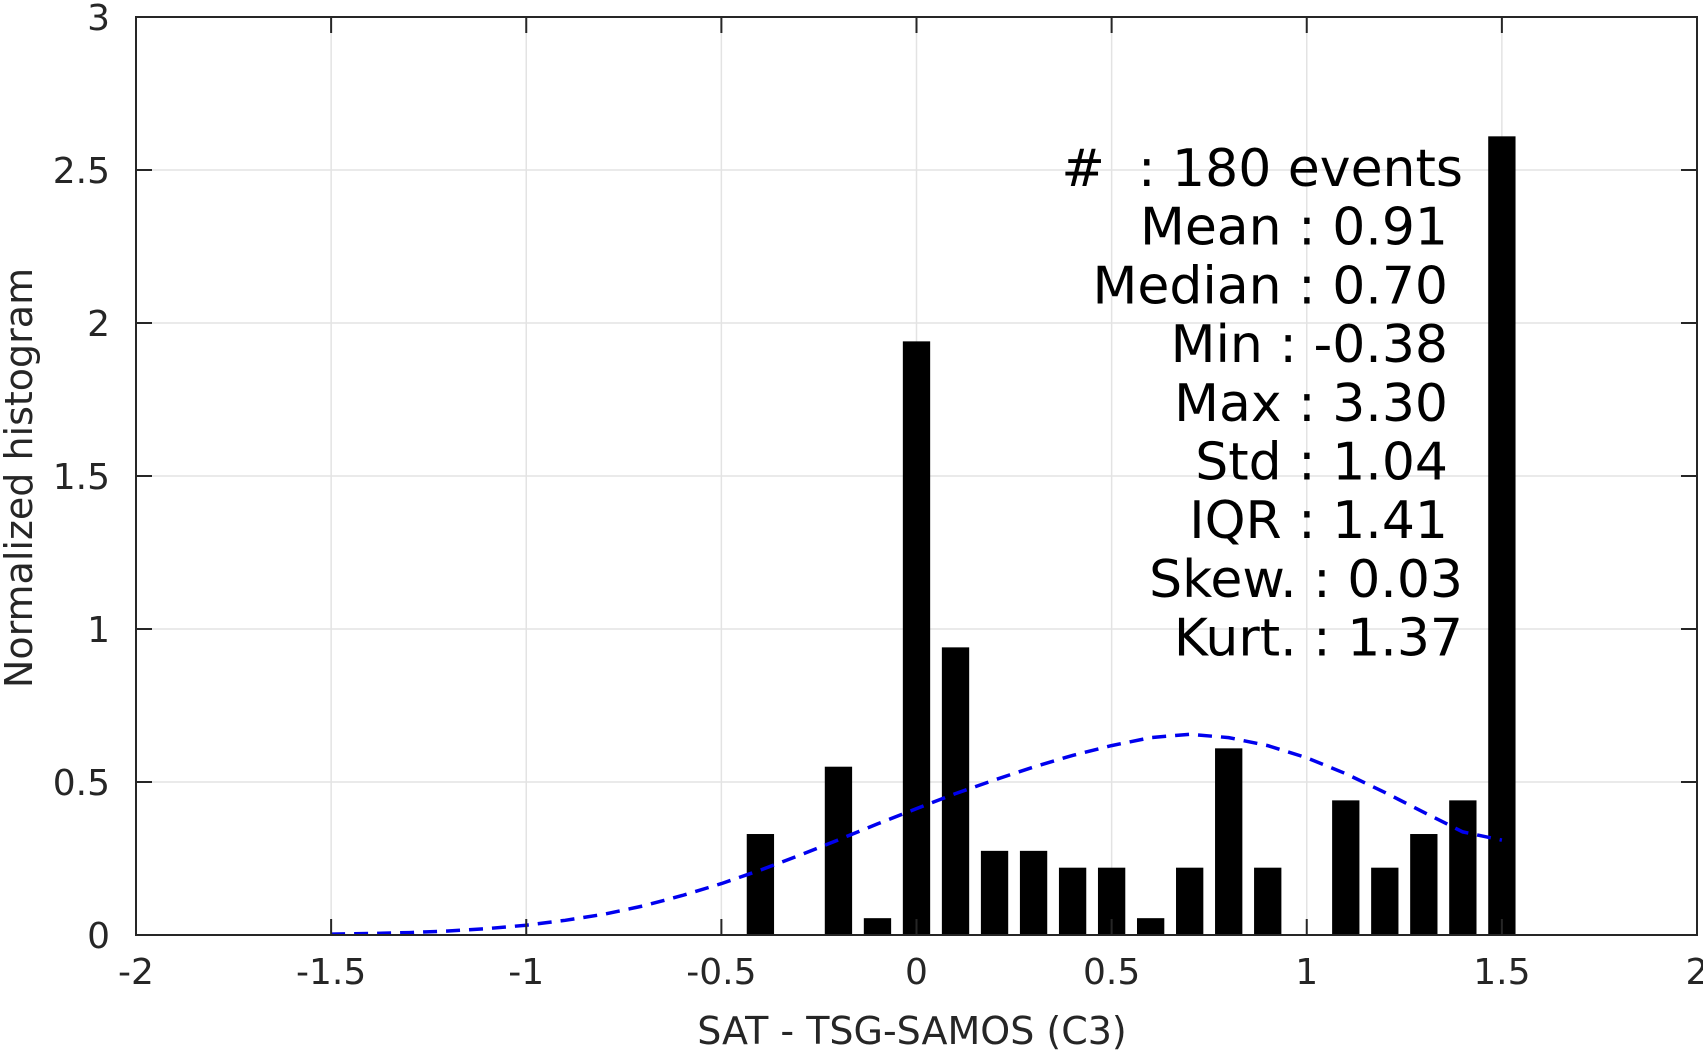 This screenshot has height=1053, width=1703. I want to click on x-tick-label: -1.5, so click(331, 972).